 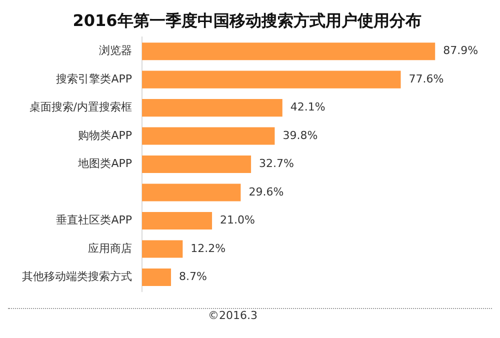 What do you see at coordinates (426, 79) in the screenshot?
I see `data-label: 77.6%` at bounding box center [426, 79].